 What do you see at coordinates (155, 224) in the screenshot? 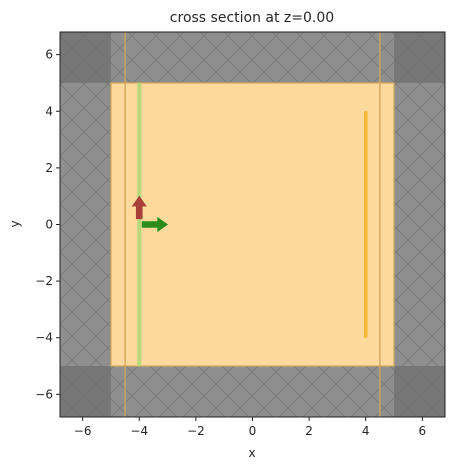
I see `direction-arrow` at bounding box center [155, 224].